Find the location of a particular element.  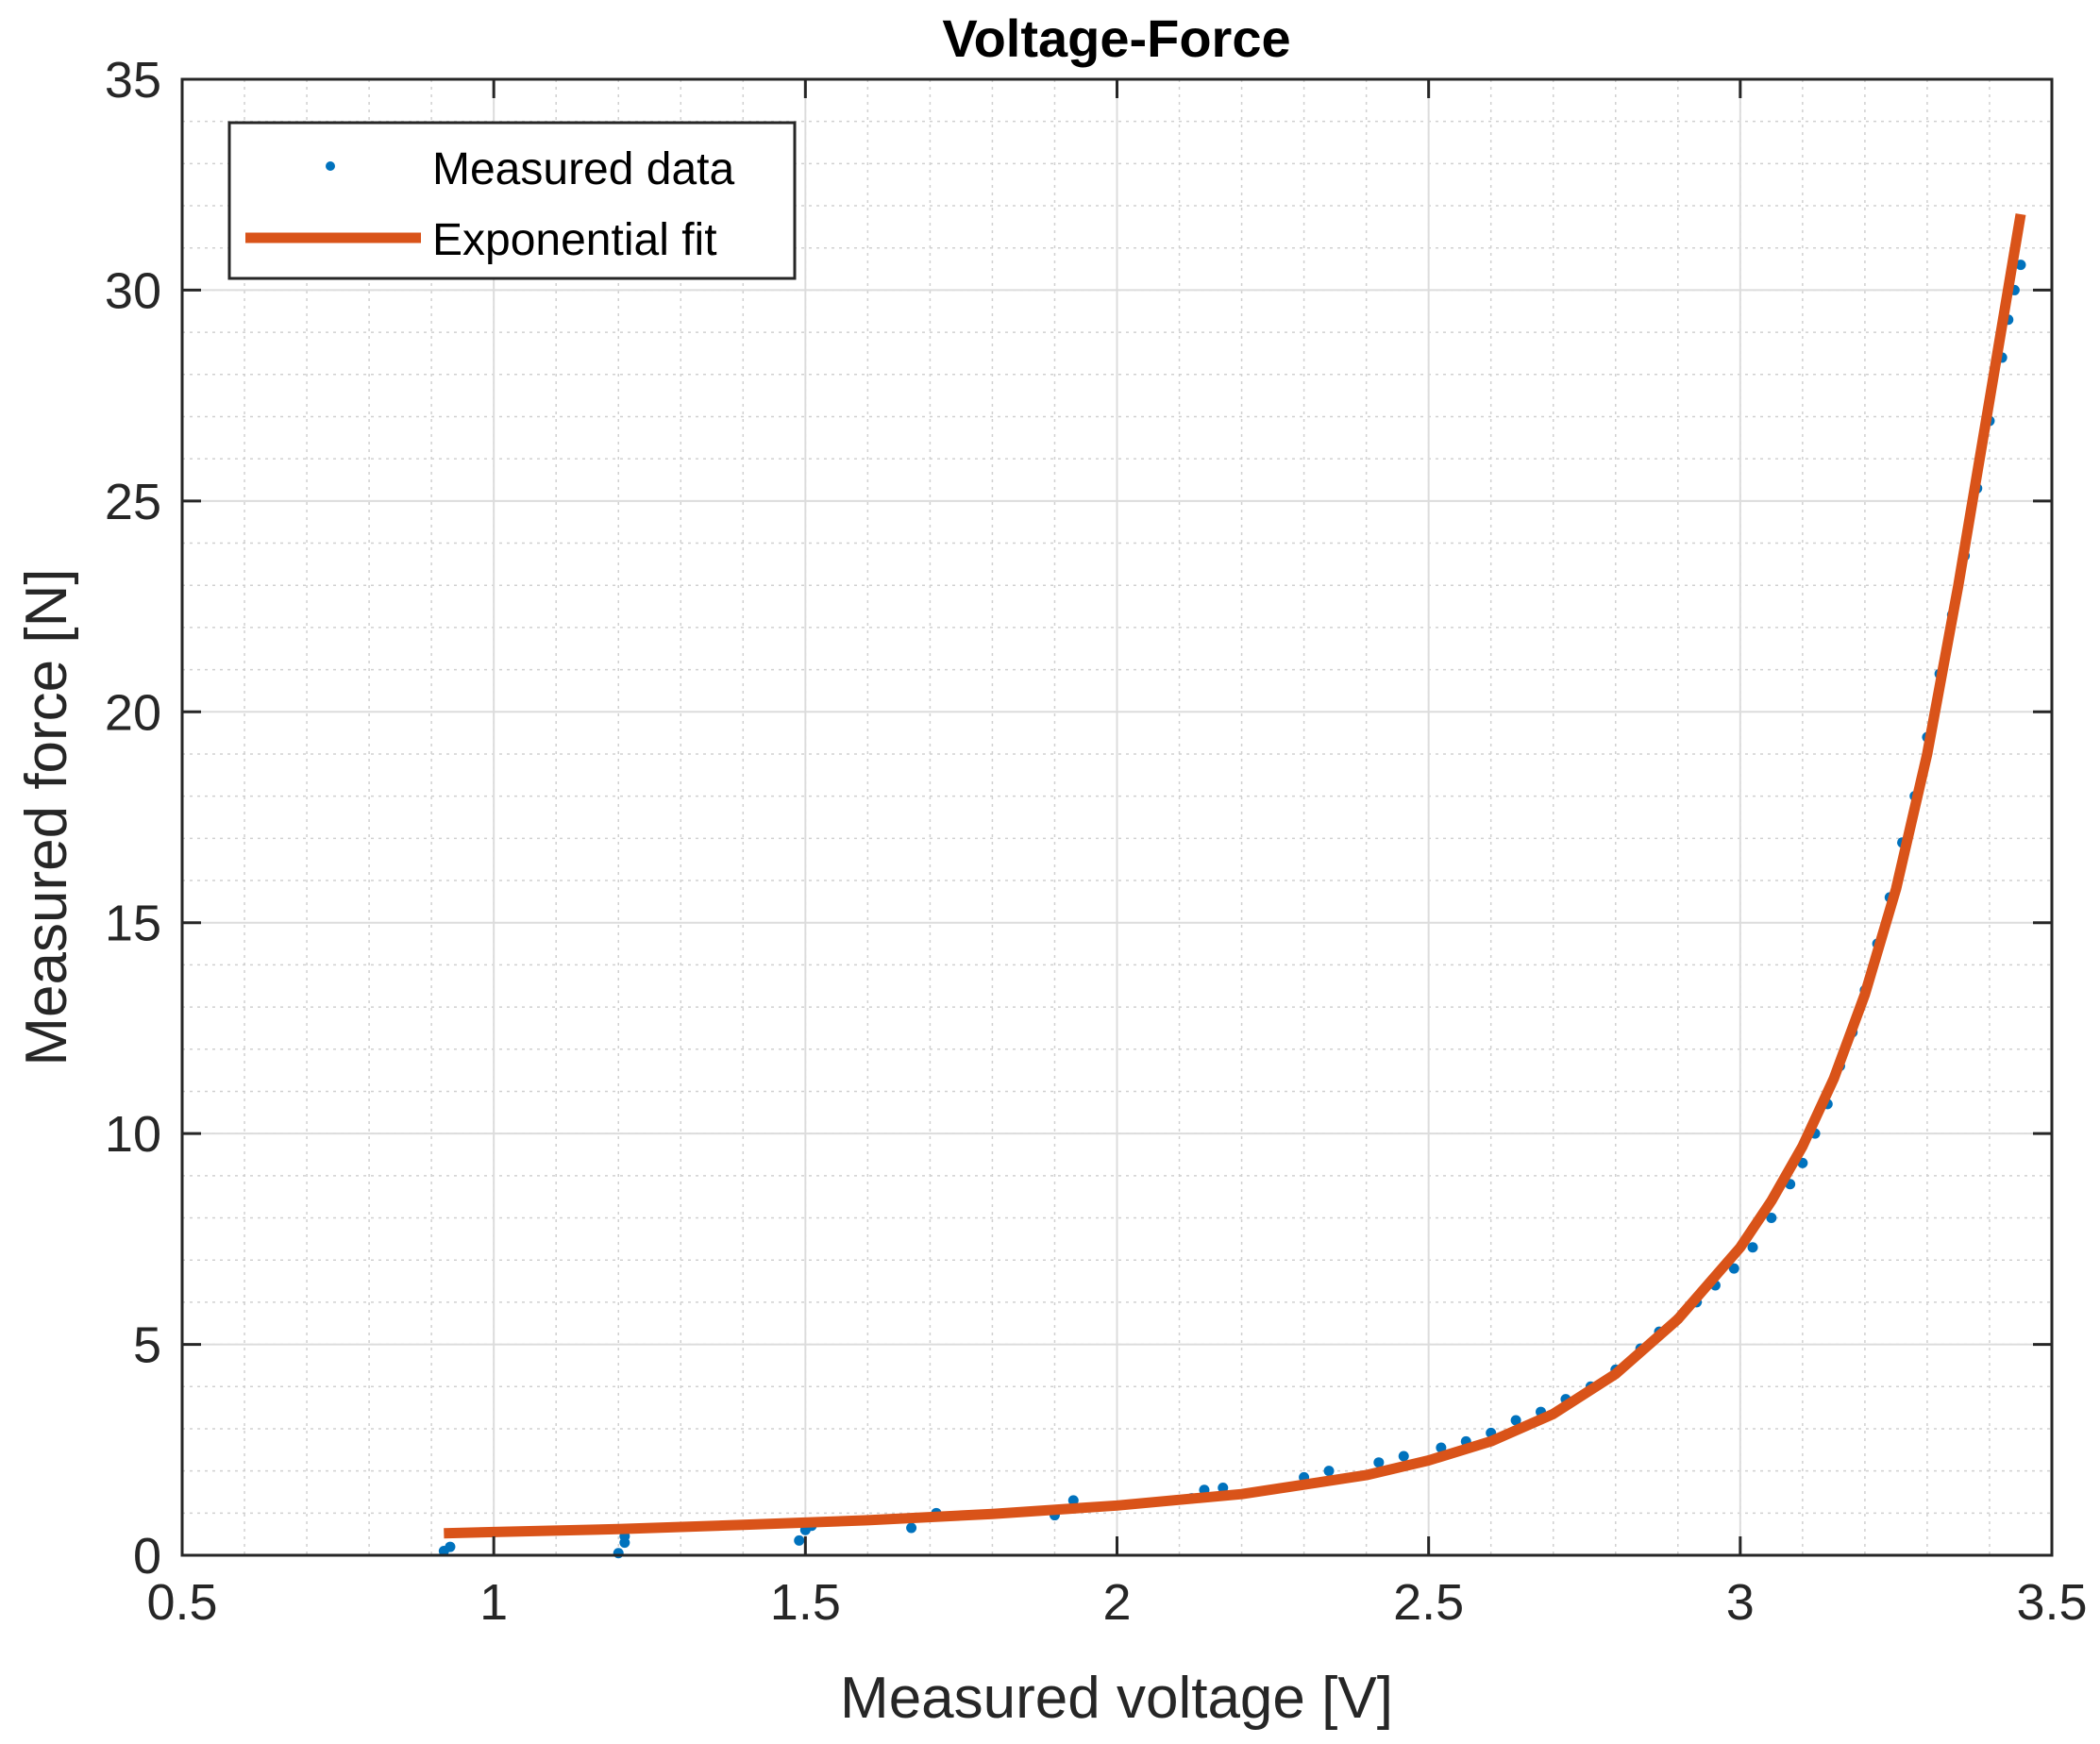

y-tick-label: 0 is located at coordinates (147, 1556).